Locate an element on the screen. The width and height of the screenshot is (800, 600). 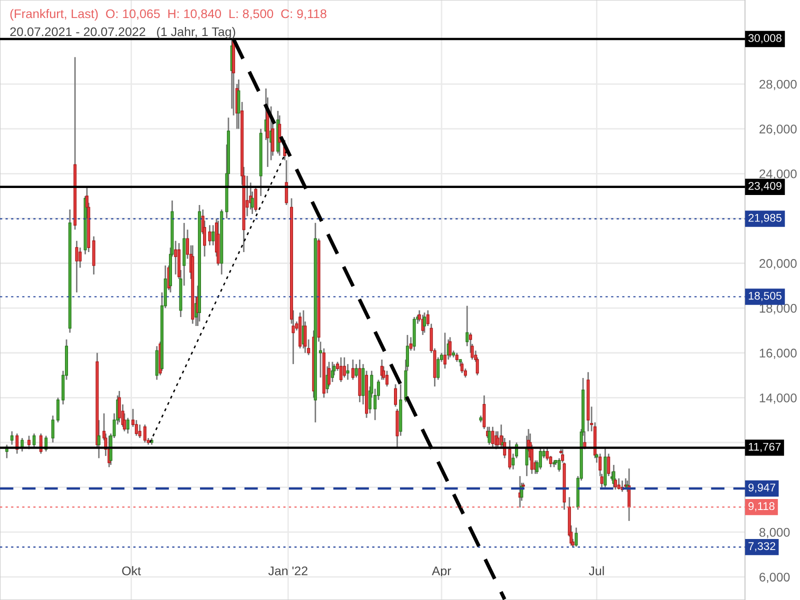
ref-line-label: 9,118 is located at coordinates (761, 507).